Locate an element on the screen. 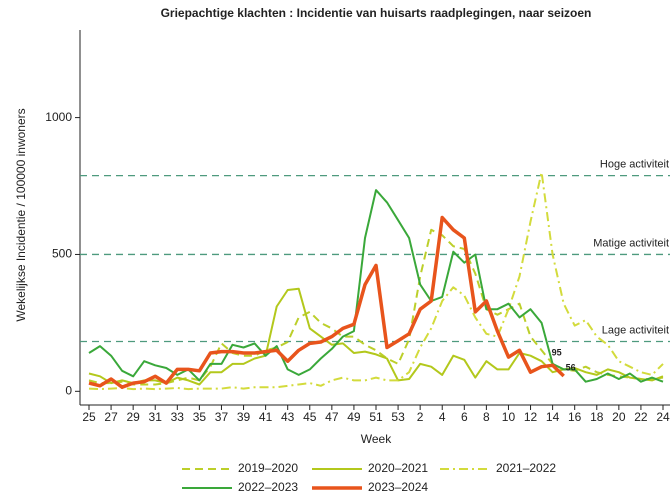 The width and height of the screenshot is (672, 495). x-tick-label: 16 is located at coordinates (575, 417).